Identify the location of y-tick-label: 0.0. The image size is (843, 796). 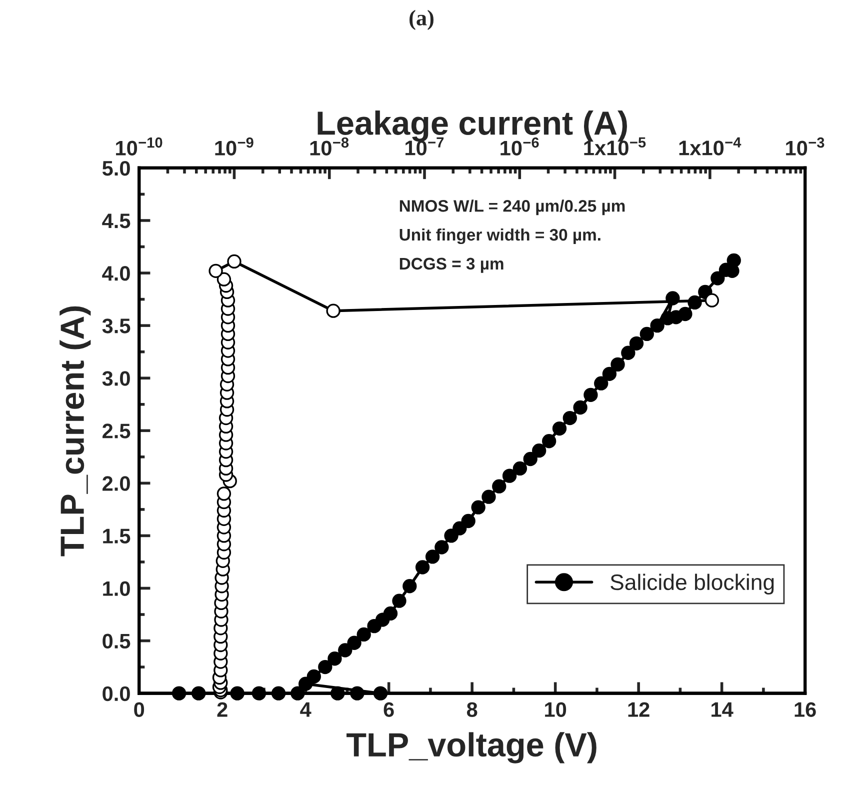
(116, 694).